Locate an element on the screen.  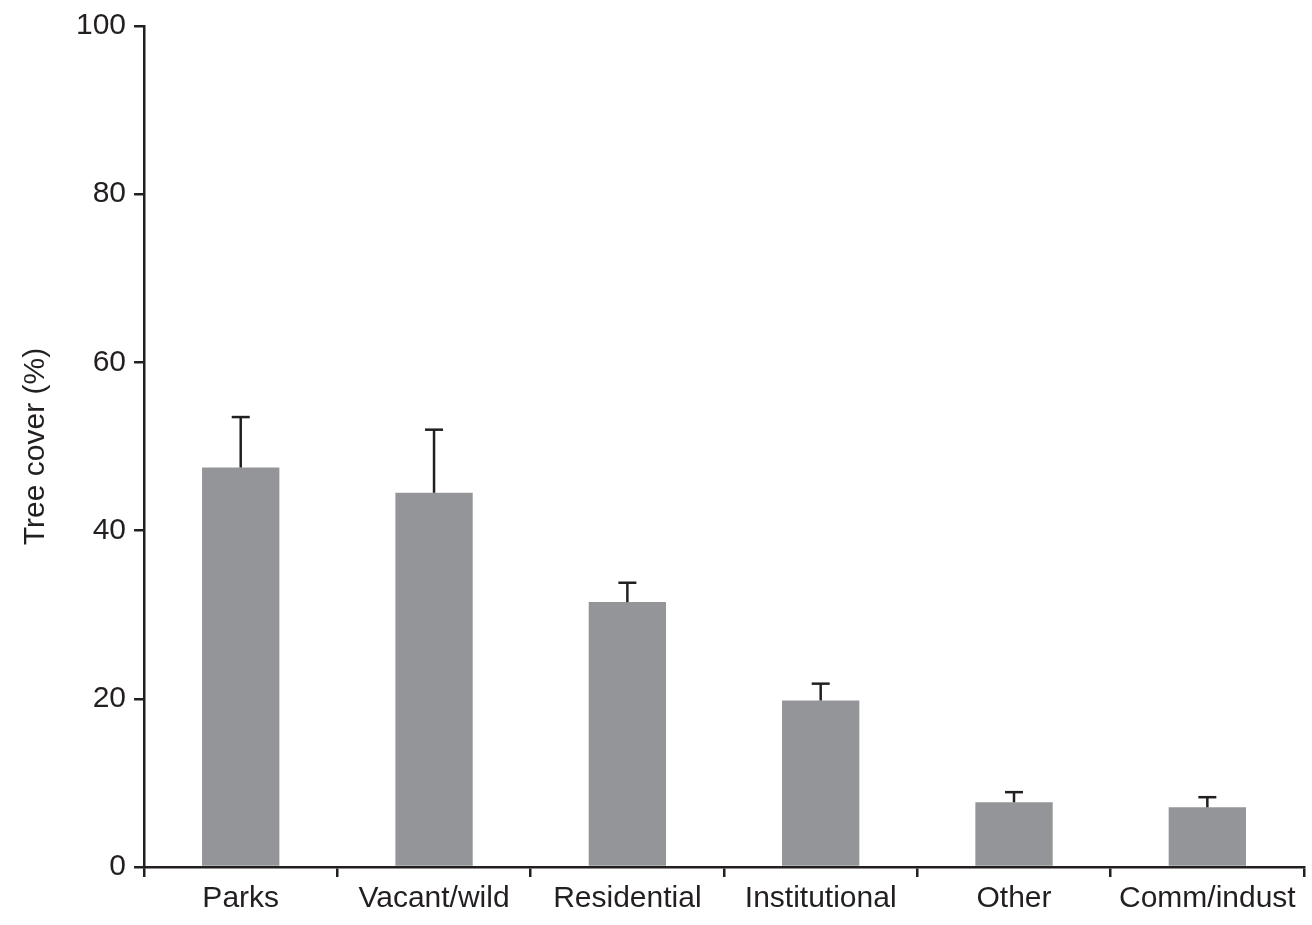
y-tick-label: 80 is located at coordinates (109, 192).